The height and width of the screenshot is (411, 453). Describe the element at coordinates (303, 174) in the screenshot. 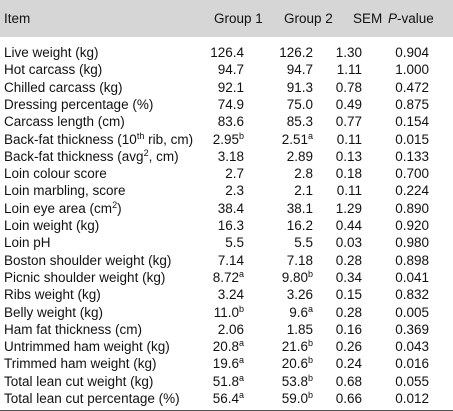

I see `row-group-2-number: 2.8` at that location.